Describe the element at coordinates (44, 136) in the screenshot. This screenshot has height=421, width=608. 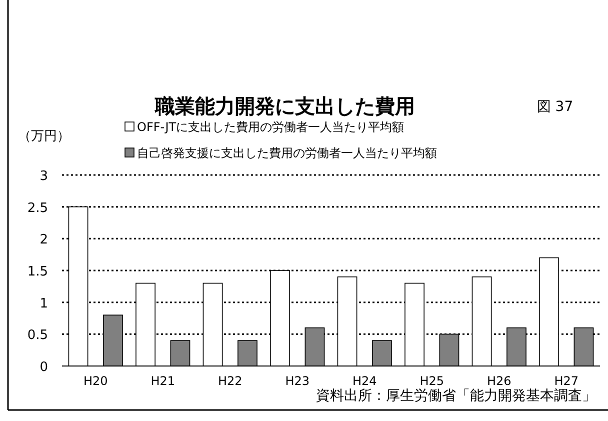
I see `y-axis-title: （万円）` at that location.